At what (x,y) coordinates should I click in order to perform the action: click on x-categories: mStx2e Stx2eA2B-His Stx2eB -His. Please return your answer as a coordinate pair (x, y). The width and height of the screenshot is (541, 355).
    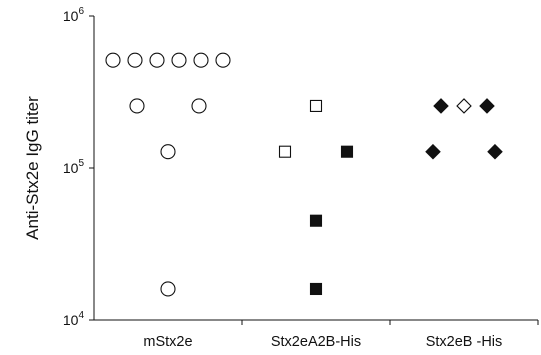
    Looking at the image, I should click on (341, 335).